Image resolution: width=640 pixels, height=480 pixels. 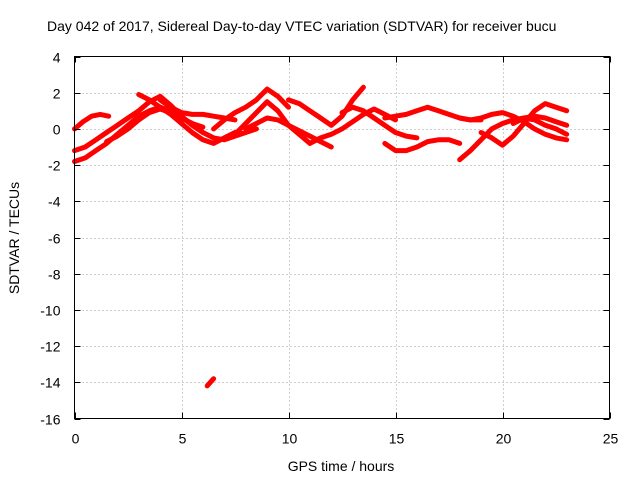 What do you see at coordinates (54, 202) in the screenshot?
I see `y-tick-label: -4` at bounding box center [54, 202].